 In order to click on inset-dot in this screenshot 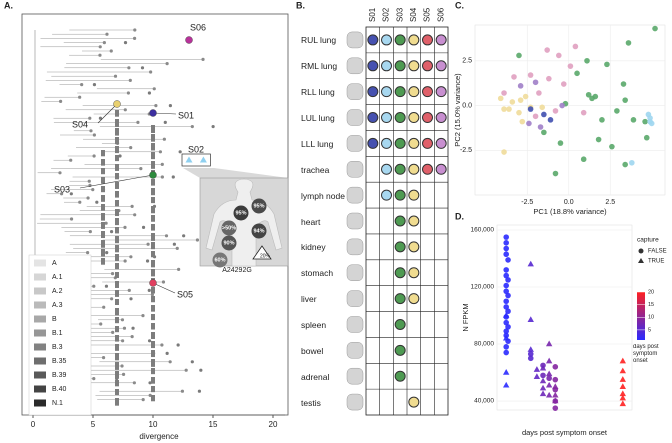, I will do `click(259, 231)`.